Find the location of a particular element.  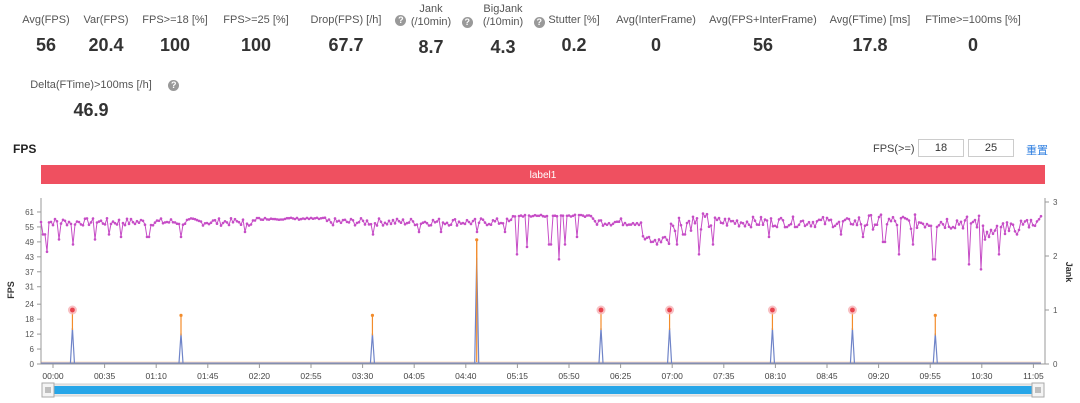

metric-value: 67.7 is located at coordinates (346, 45).